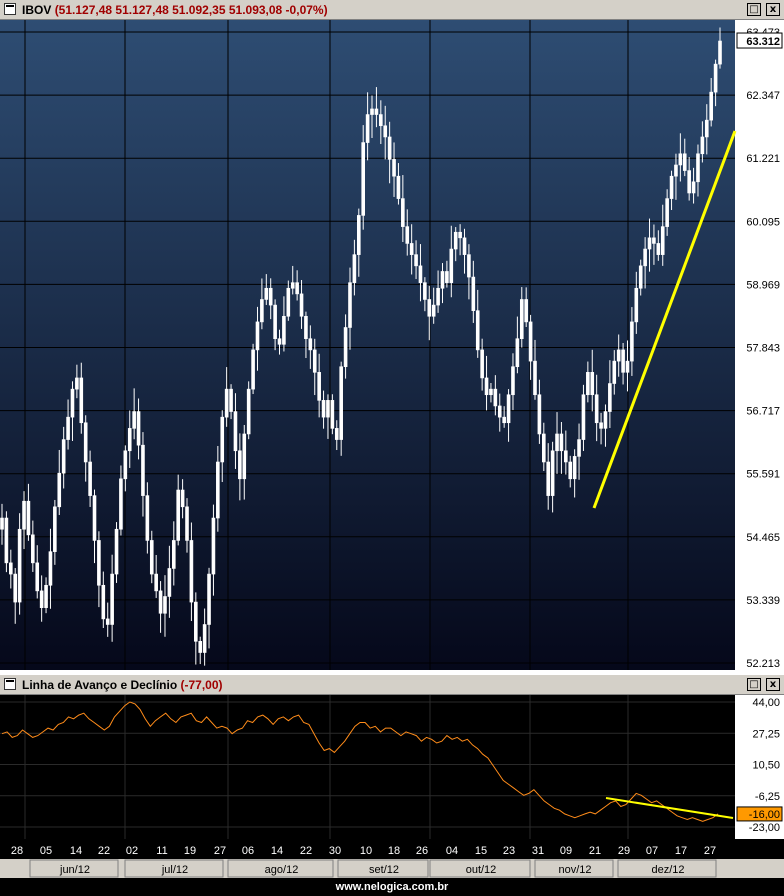 The height and width of the screenshot is (896, 784). I want to click on x-tick-label: 21, so click(595, 851).